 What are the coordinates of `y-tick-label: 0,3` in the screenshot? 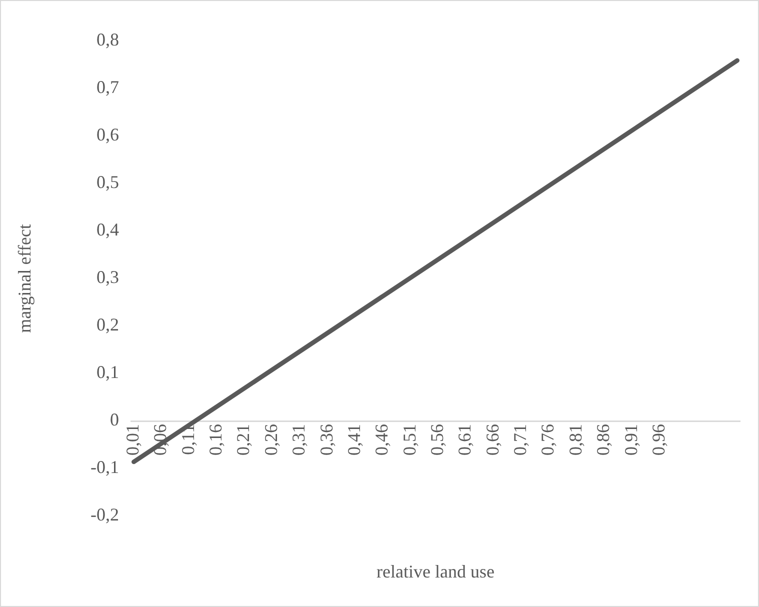 It's located at (107, 277).